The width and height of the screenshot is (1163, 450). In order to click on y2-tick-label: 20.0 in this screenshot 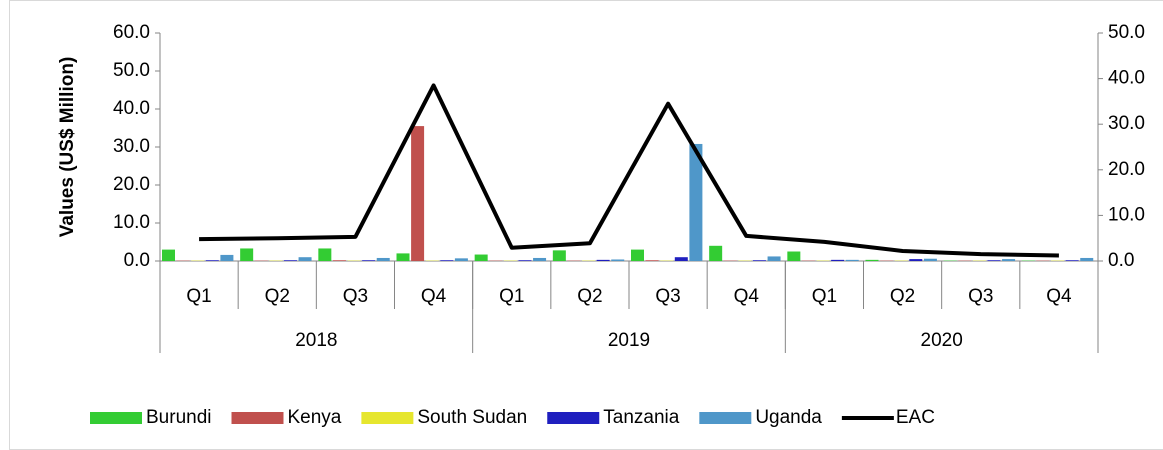, I will do `click(1126, 169)`.